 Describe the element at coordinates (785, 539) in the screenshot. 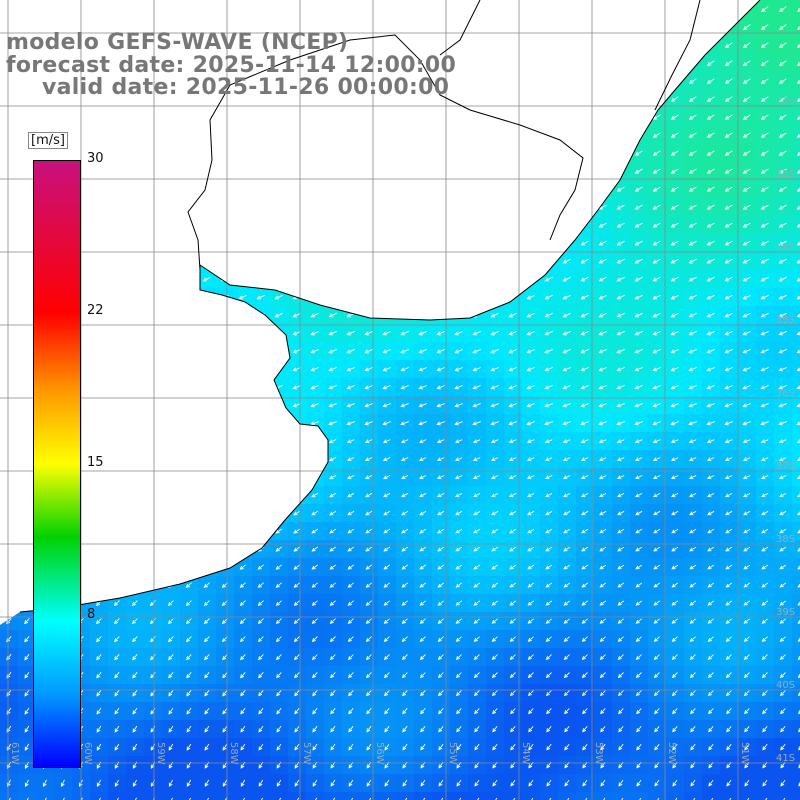

I see `latitude-label: 38S` at that location.